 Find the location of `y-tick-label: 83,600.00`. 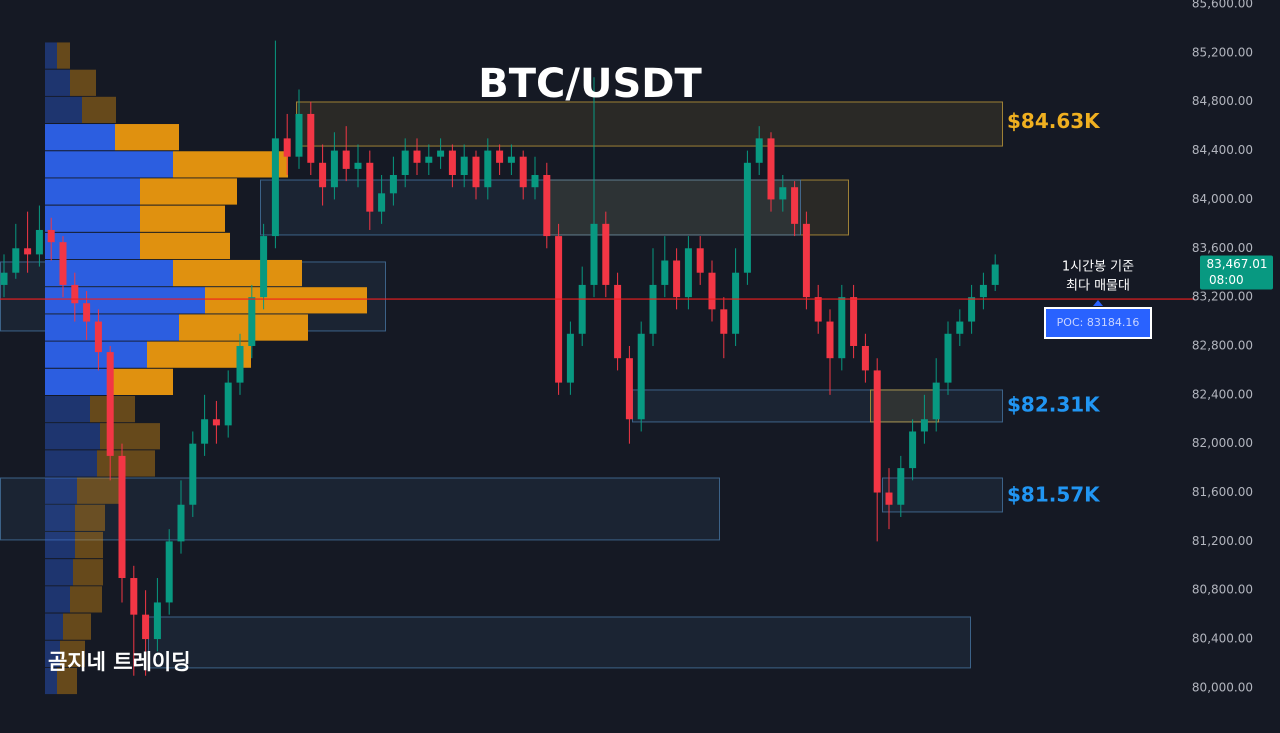

y-tick-label: 83,600.00 is located at coordinates (1222, 248).